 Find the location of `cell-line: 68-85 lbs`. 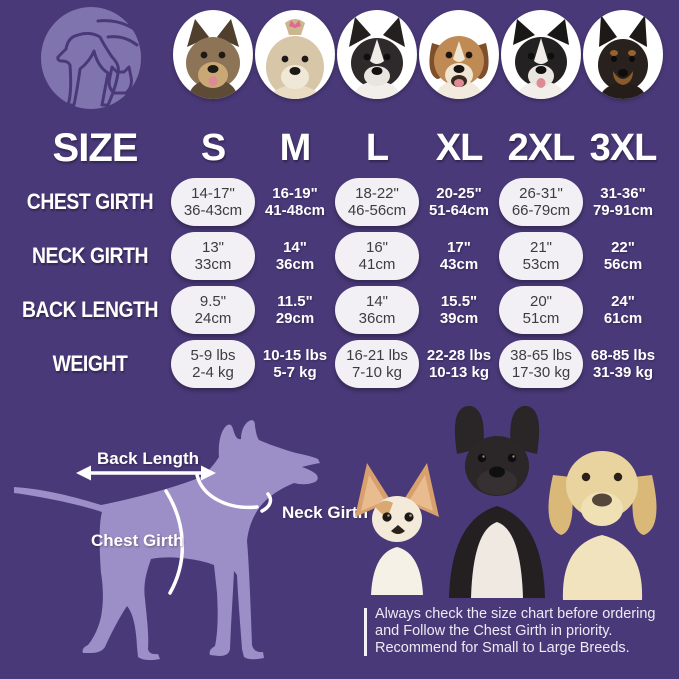

cell-line: 68-85 lbs is located at coordinates (623, 355).